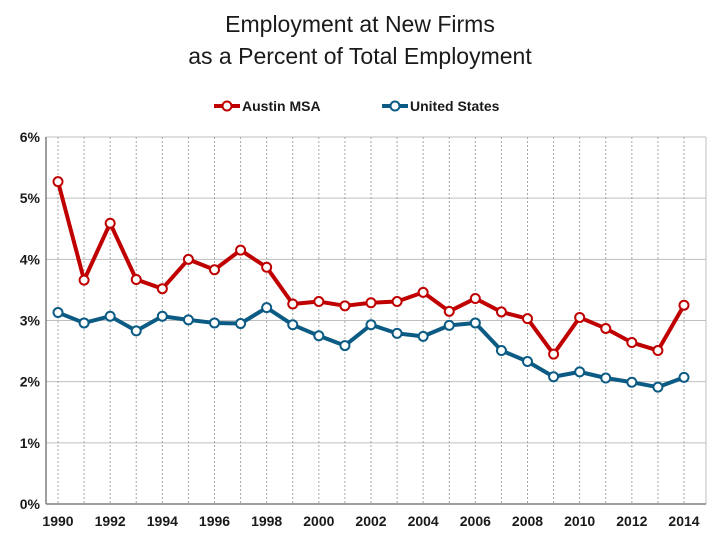 The width and height of the screenshot is (720, 540). Describe the element at coordinates (360, 56) in the screenshot. I see `chart-title-line2: as a Percent of Total Employment` at that location.